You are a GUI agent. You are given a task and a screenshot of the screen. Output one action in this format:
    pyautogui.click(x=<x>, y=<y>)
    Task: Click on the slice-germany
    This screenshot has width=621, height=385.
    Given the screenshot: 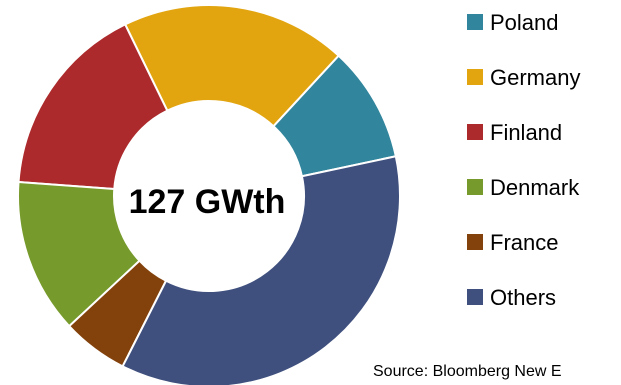 What is the action you would take?
    pyautogui.click(x=231, y=66)
    